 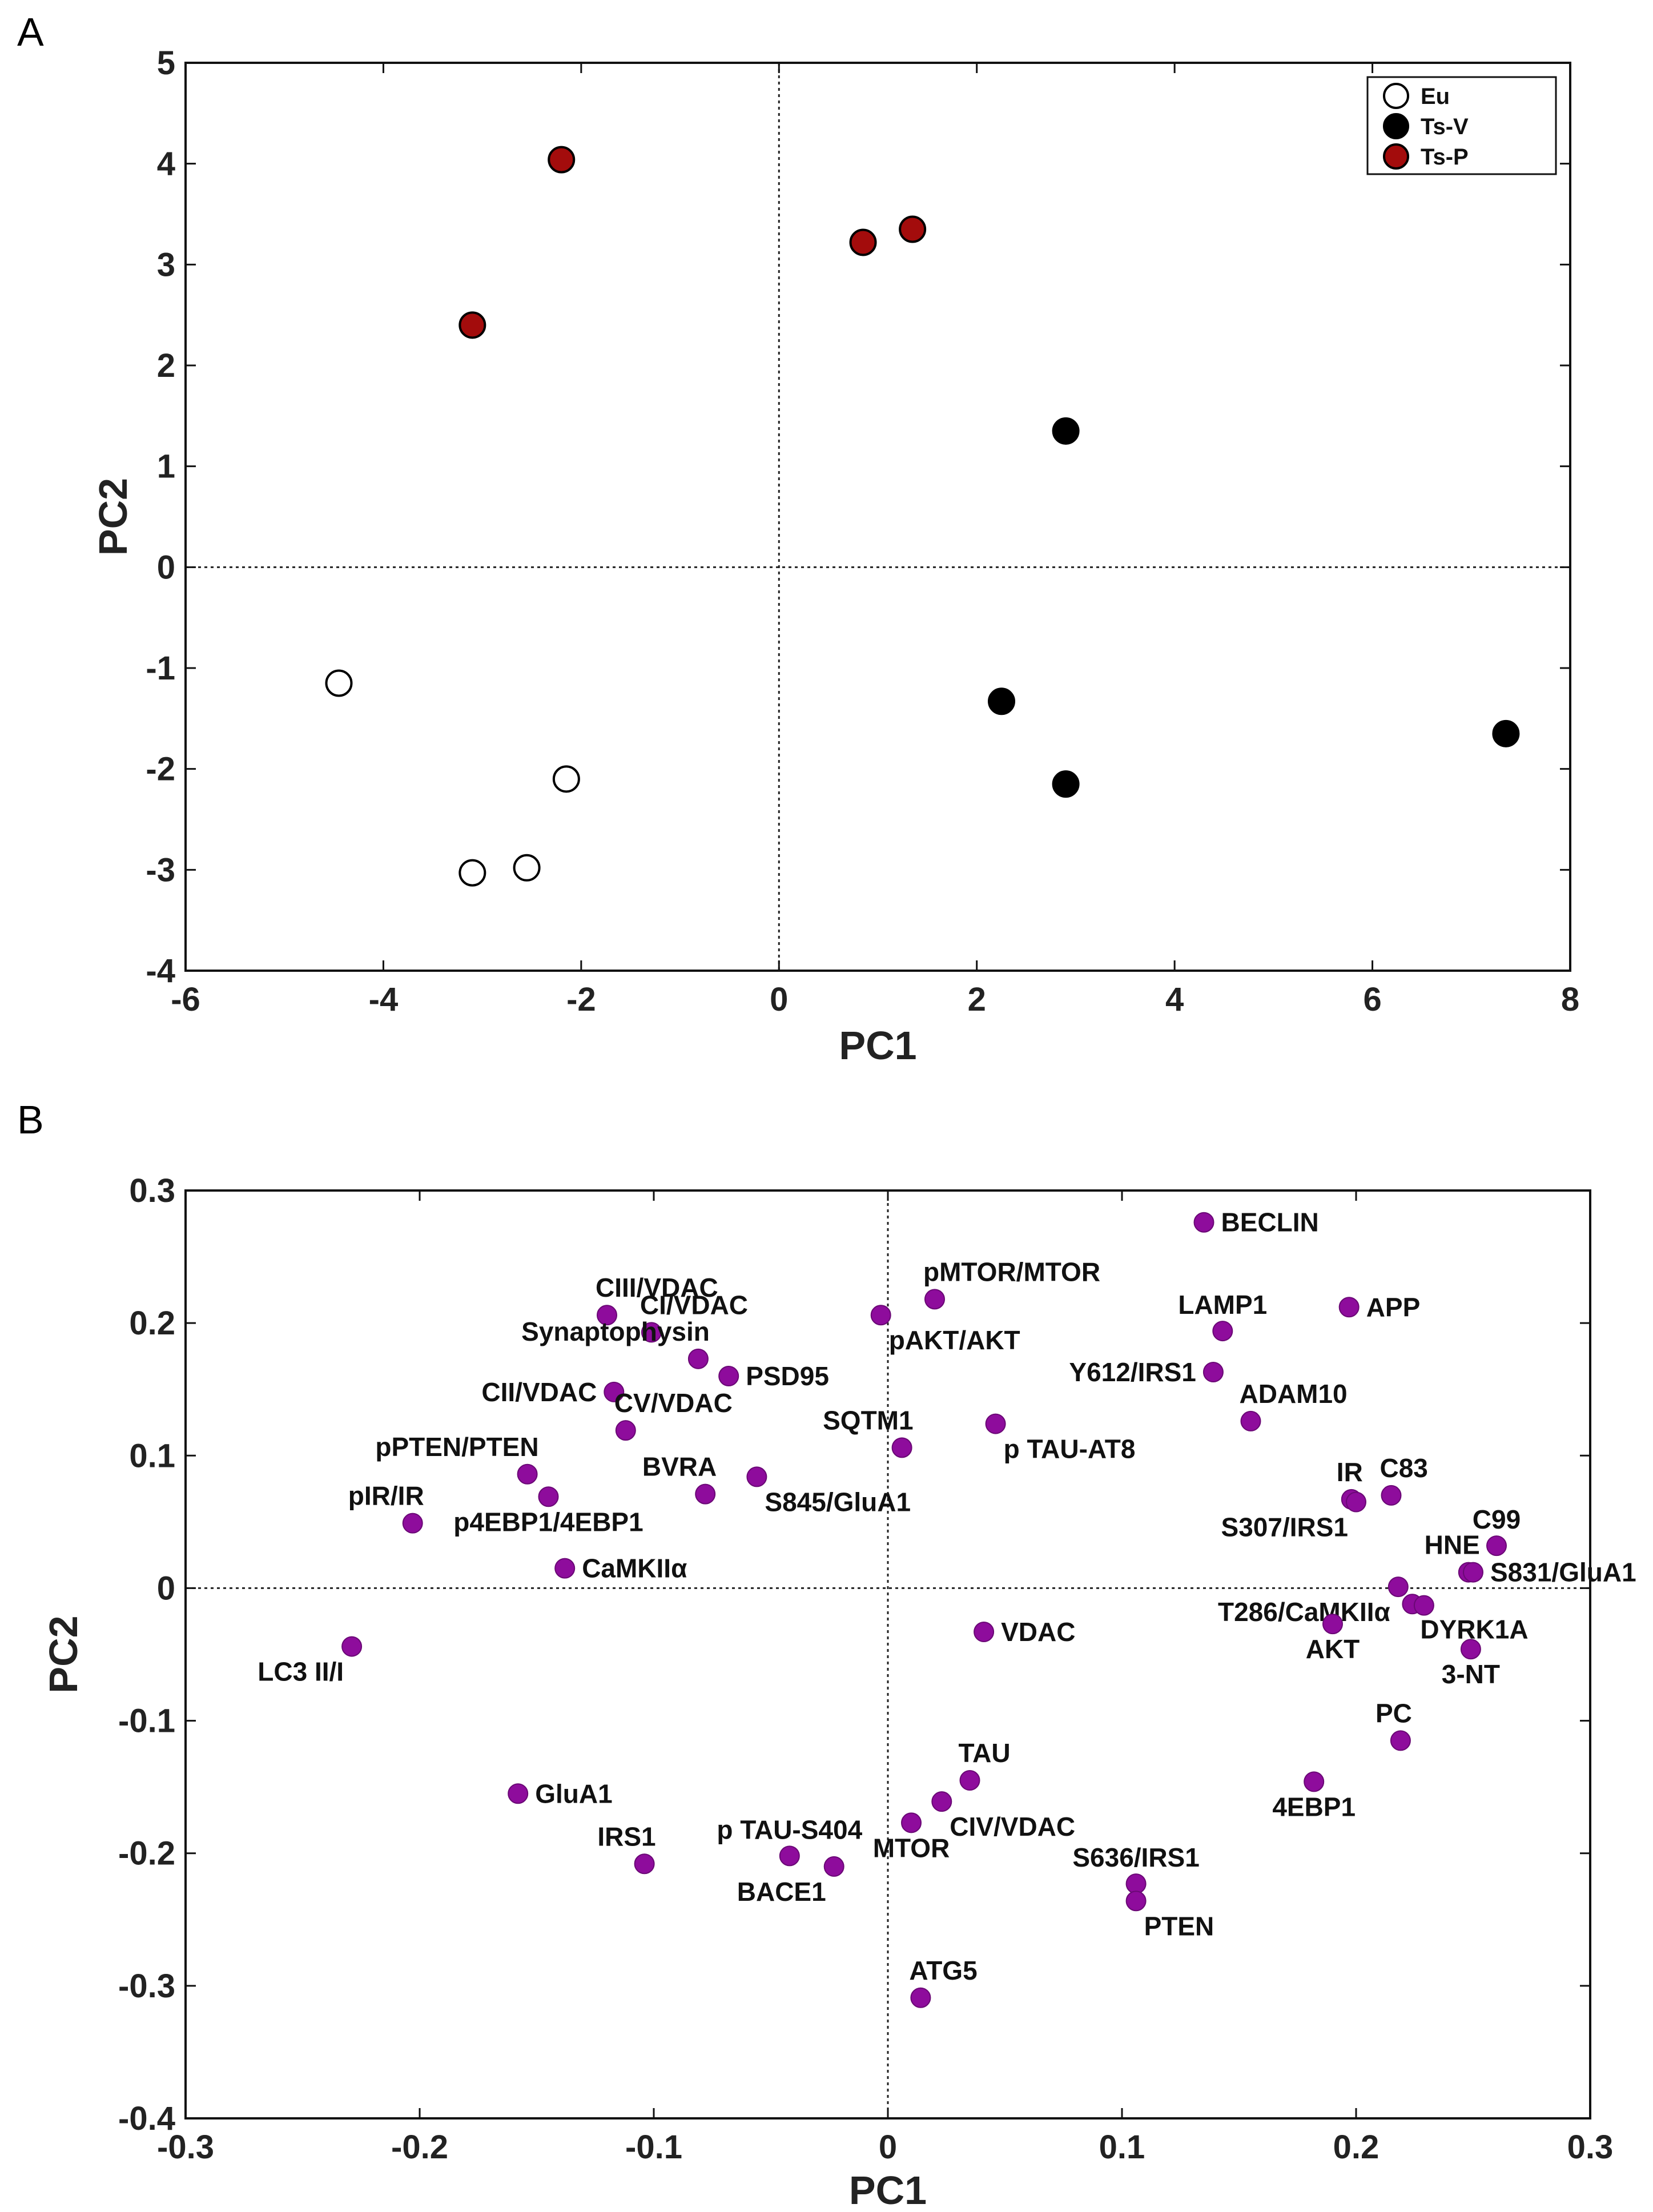 I want to click on a-y-tick-label: -3, so click(x=160, y=869).